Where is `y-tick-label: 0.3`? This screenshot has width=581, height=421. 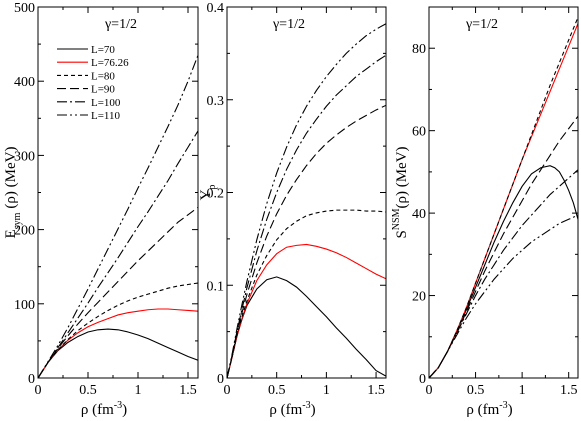
y-tick-label: 0.3 is located at coordinates (216, 101).